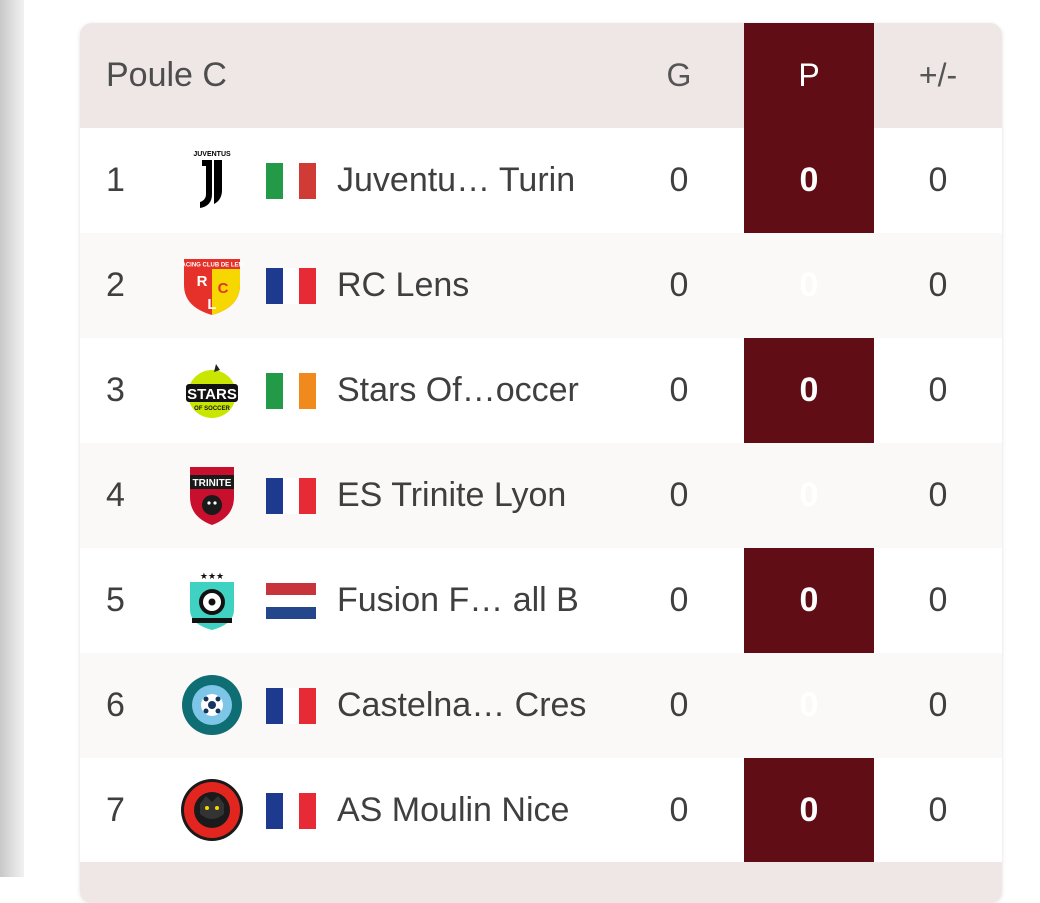 This screenshot has width=1040, height=903. I want to click on rank-cell: 6, so click(115, 705).